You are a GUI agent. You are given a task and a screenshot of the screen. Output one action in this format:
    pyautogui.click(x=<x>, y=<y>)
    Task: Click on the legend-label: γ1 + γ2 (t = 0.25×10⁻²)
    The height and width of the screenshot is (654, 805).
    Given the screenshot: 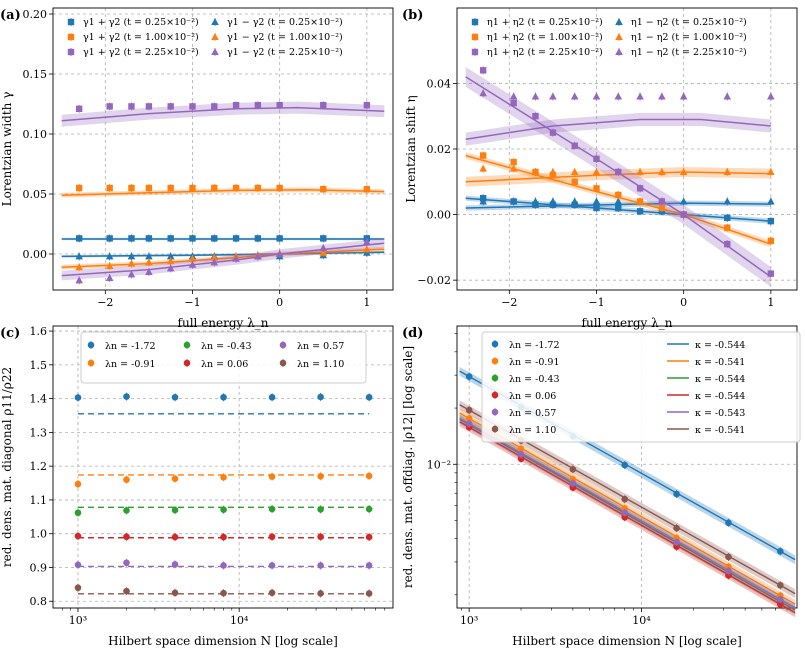 What is the action you would take?
    pyautogui.click(x=141, y=22)
    